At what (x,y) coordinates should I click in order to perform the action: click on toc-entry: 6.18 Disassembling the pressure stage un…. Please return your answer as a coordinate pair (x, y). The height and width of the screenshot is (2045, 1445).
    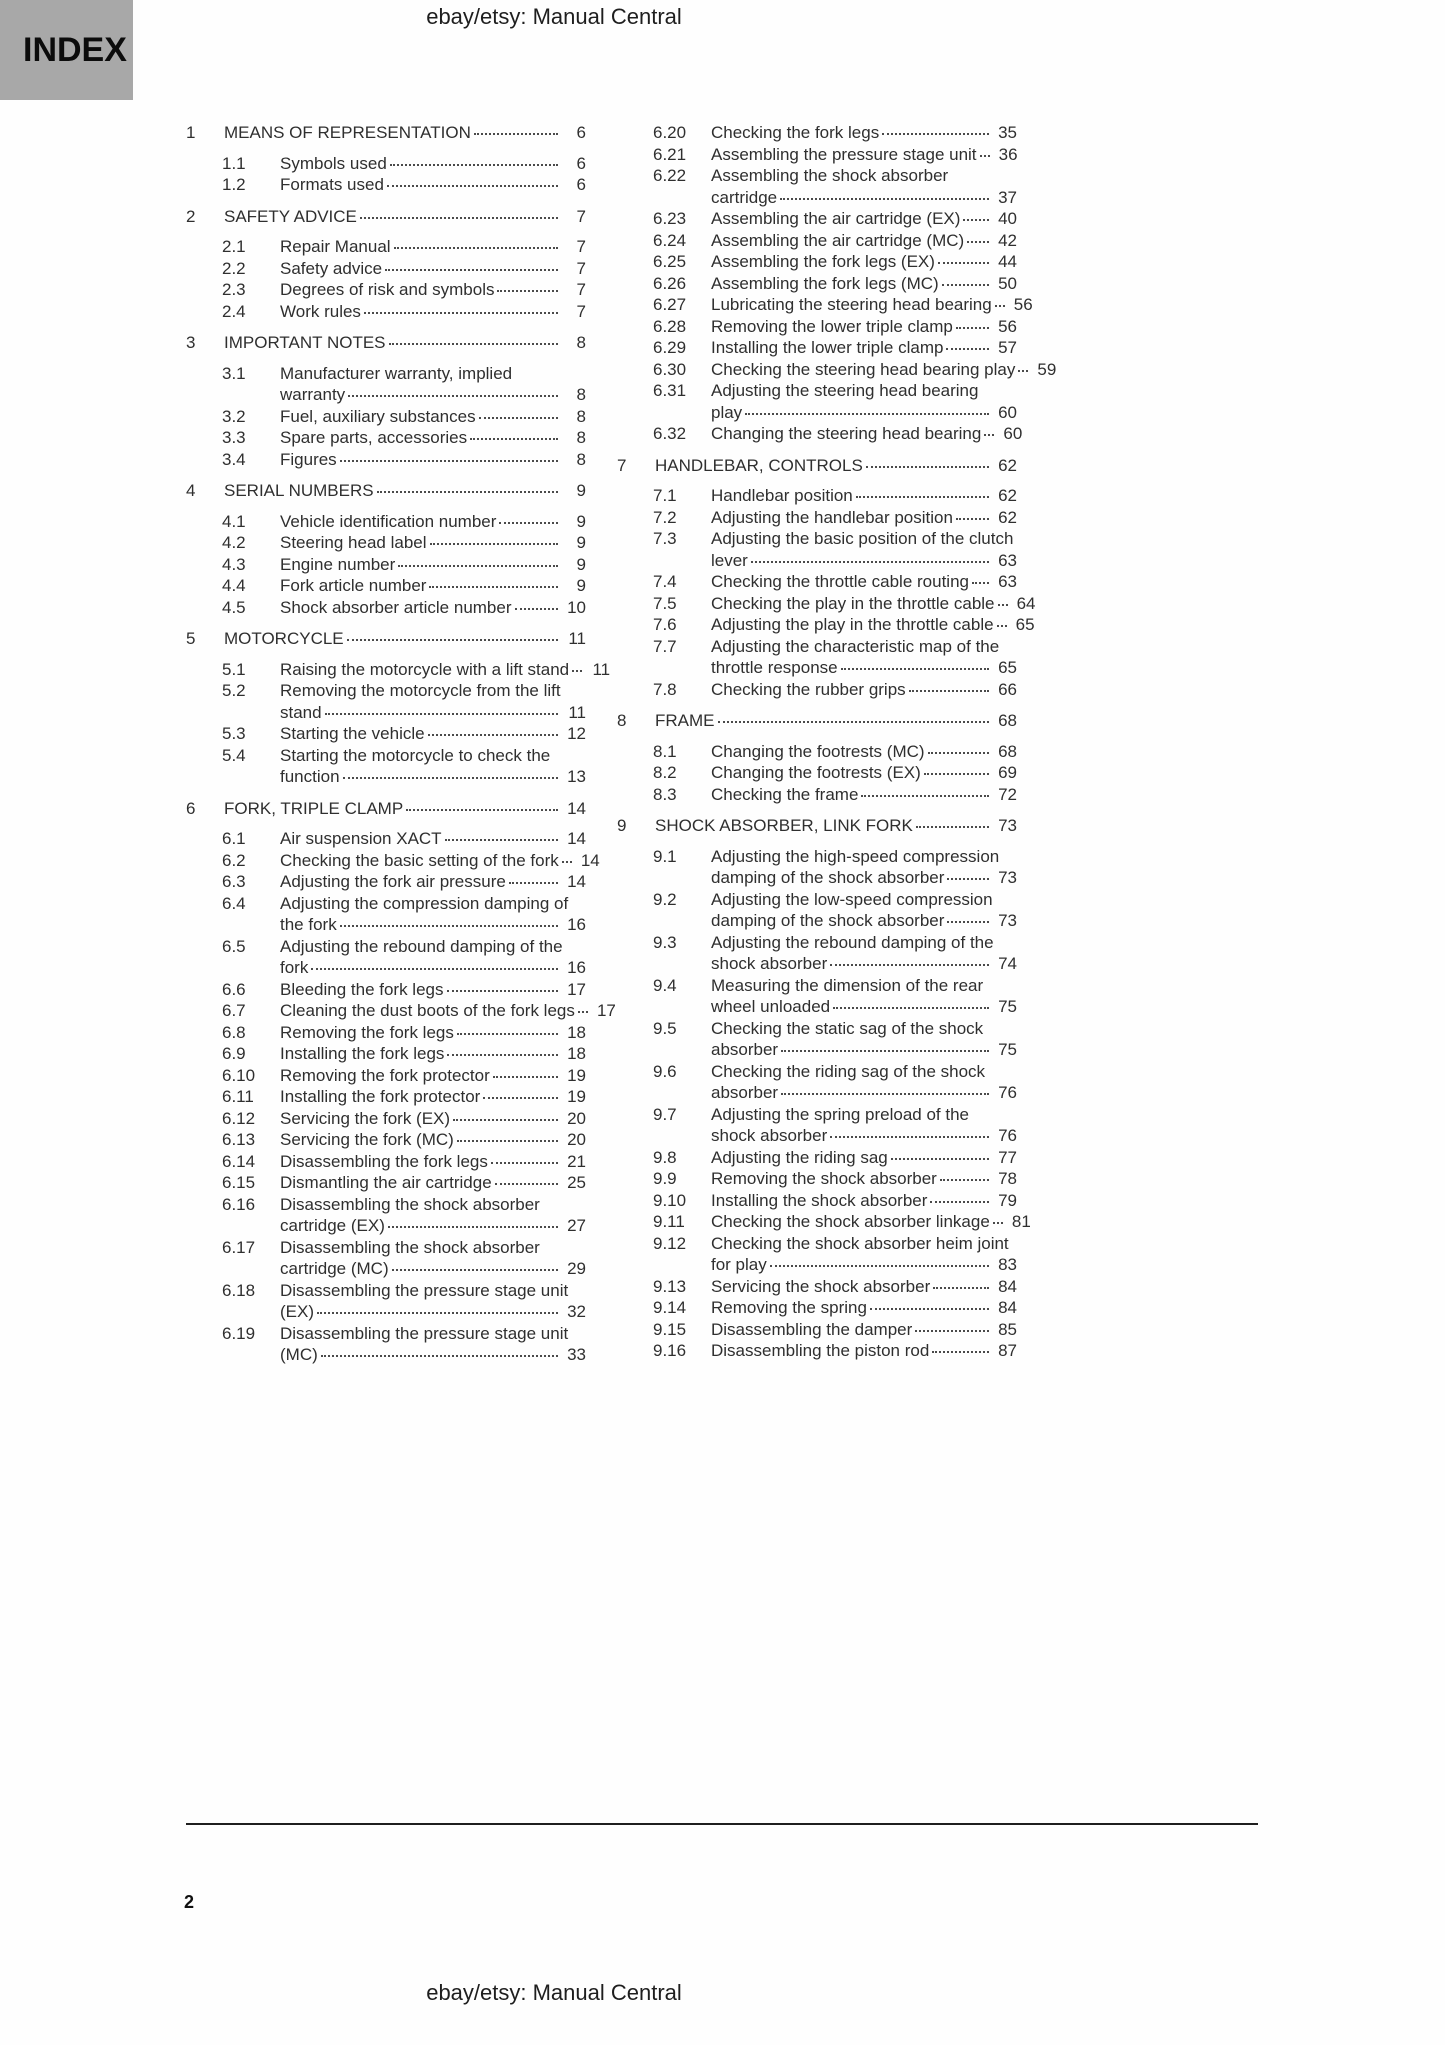
    Looking at the image, I should click on (404, 1301).